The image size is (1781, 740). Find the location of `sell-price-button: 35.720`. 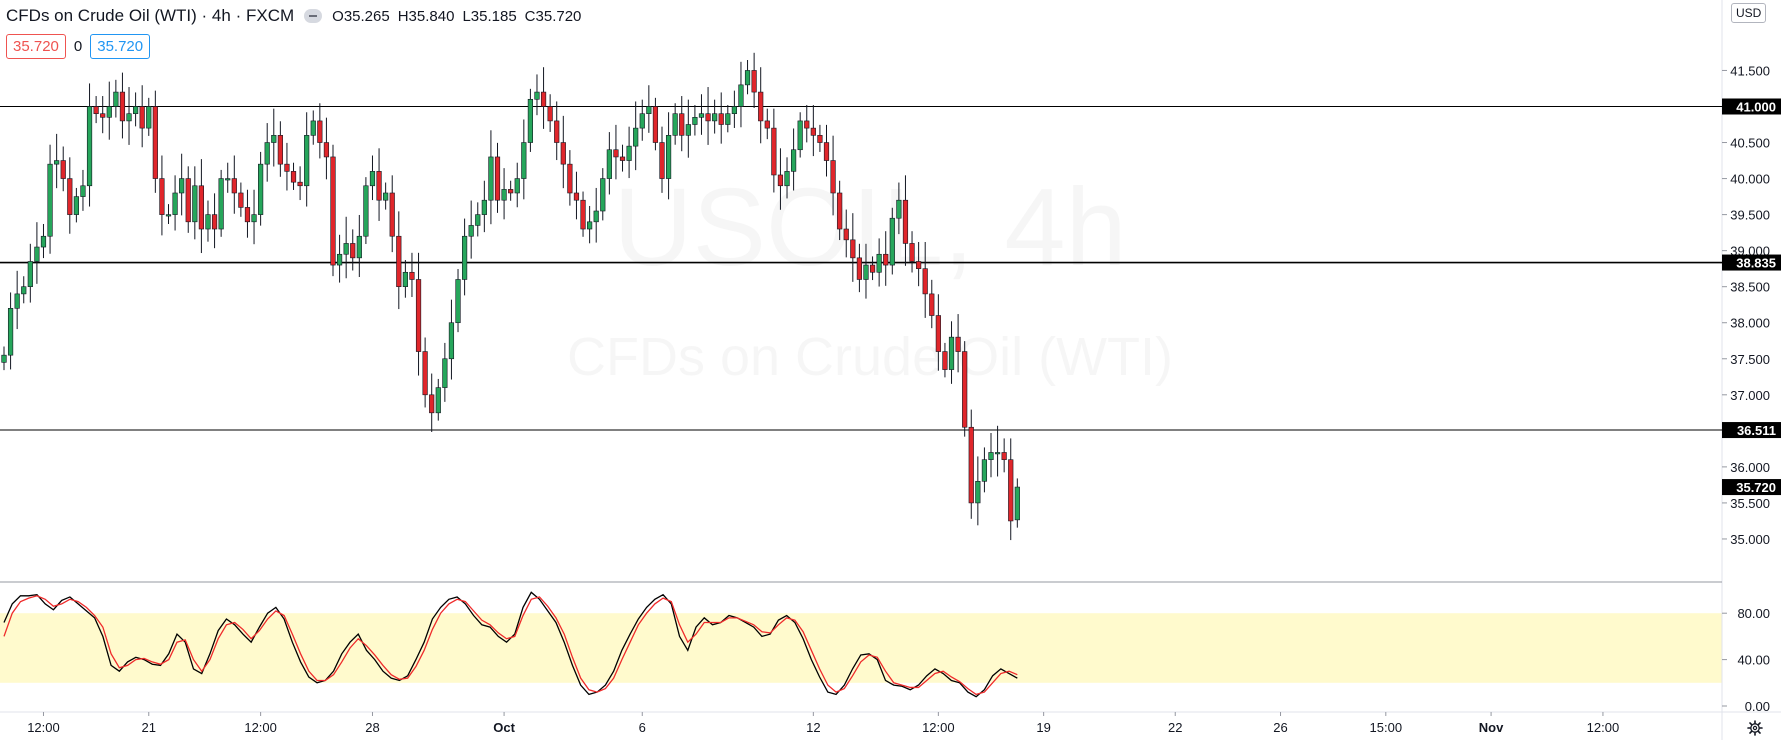

sell-price-button: 35.720 is located at coordinates (36, 46).